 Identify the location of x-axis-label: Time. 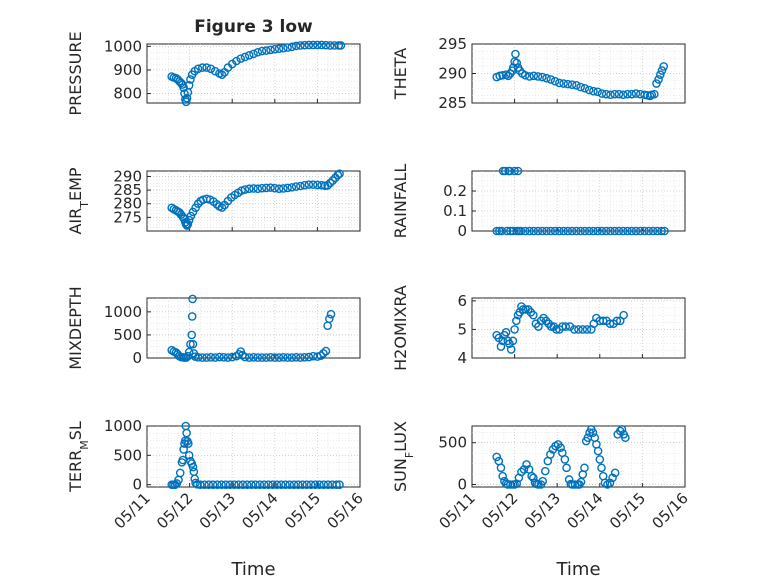
(252, 569).